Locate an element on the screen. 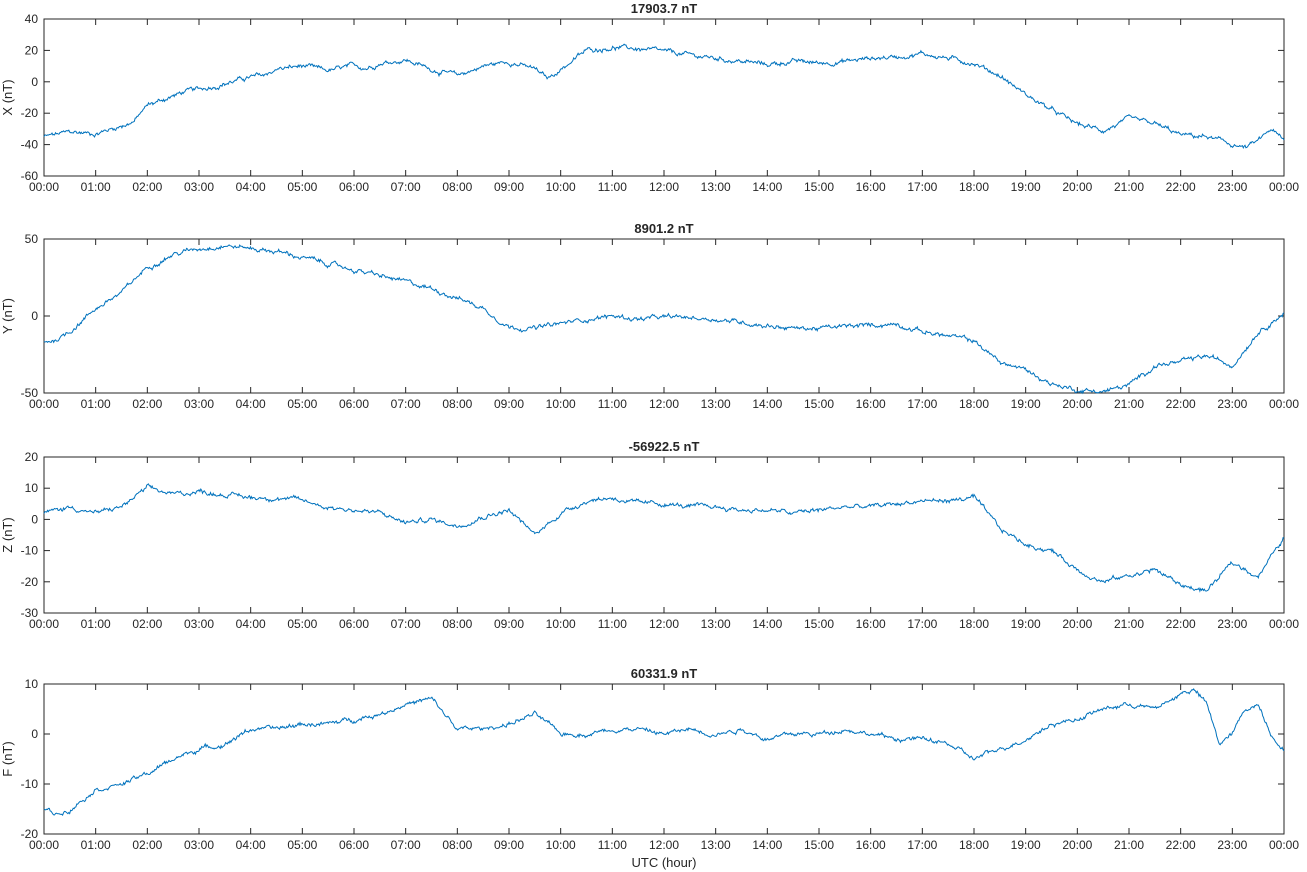 The image size is (1307, 872). x-tick-label: 09:00 is located at coordinates (509, 845).